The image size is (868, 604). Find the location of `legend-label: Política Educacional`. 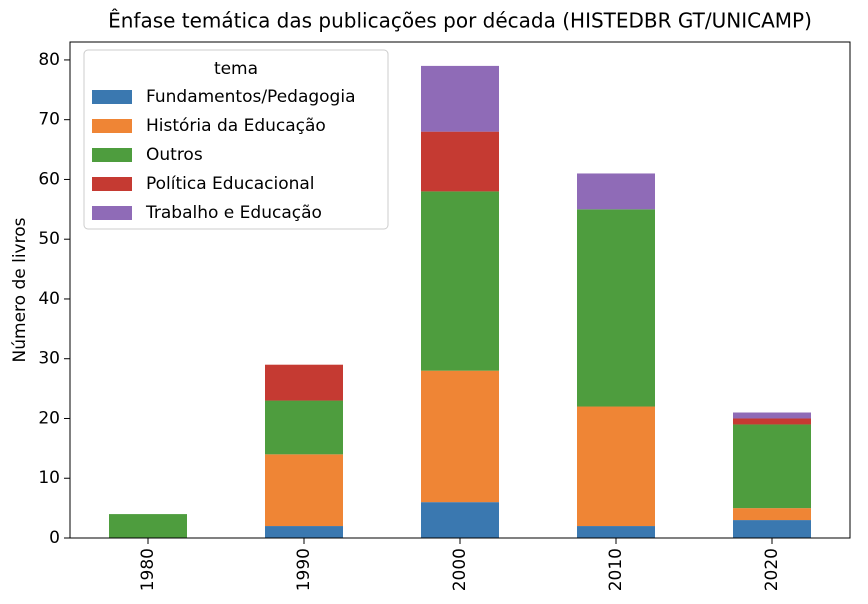

legend-label: Política Educacional is located at coordinates (230, 184).